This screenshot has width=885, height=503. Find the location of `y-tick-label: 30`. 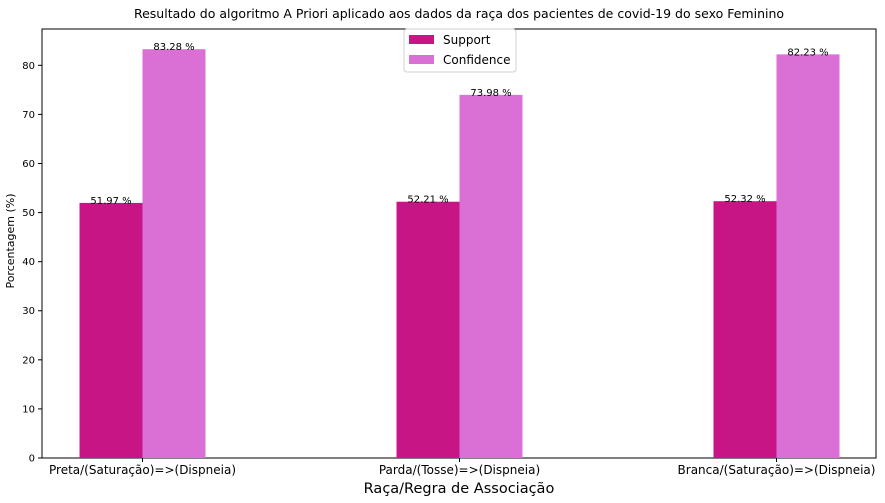

y-tick-label: 30 is located at coordinates (28, 311).